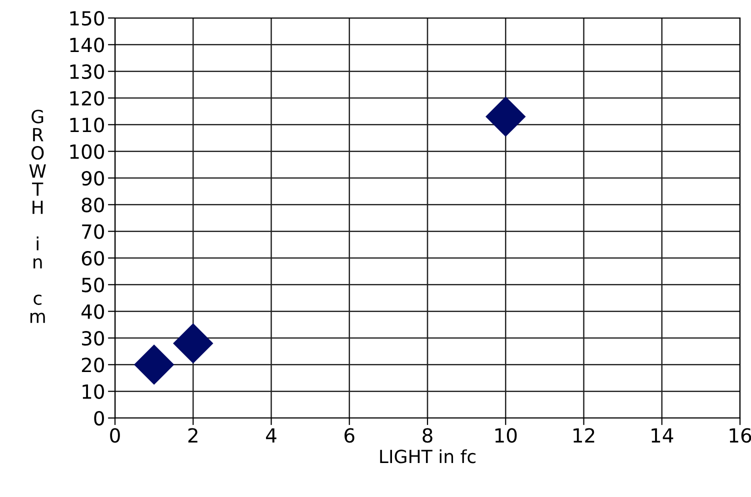 The image size is (751, 497). Describe the element at coordinates (87, 151) in the screenshot. I see `y-tick-label: 100` at that location.